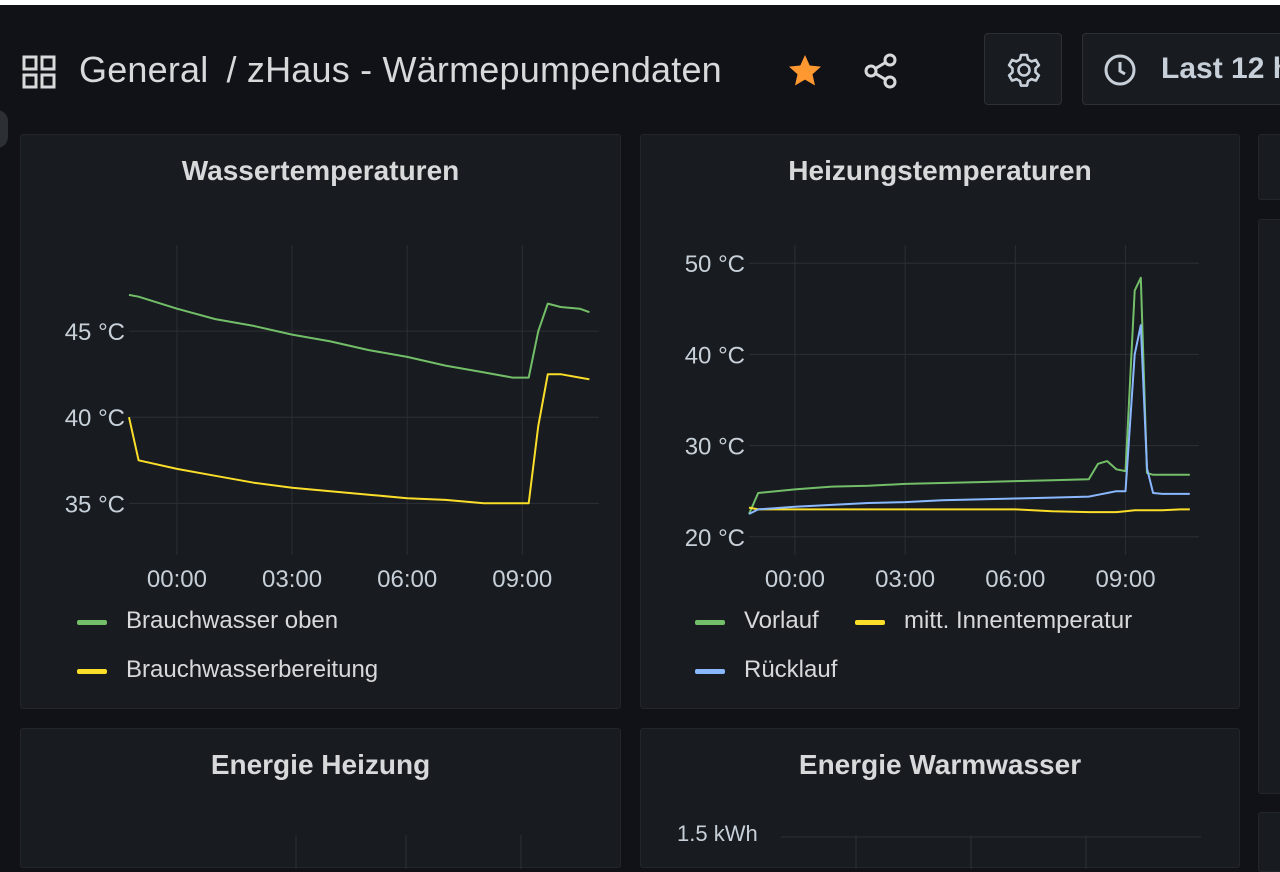 The width and height of the screenshot is (1280, 872). What do you see at coordinates (320, 170) in the screenshot?
I see `panel-title: Wassertemperaturen` at bounding box center [320, 170].